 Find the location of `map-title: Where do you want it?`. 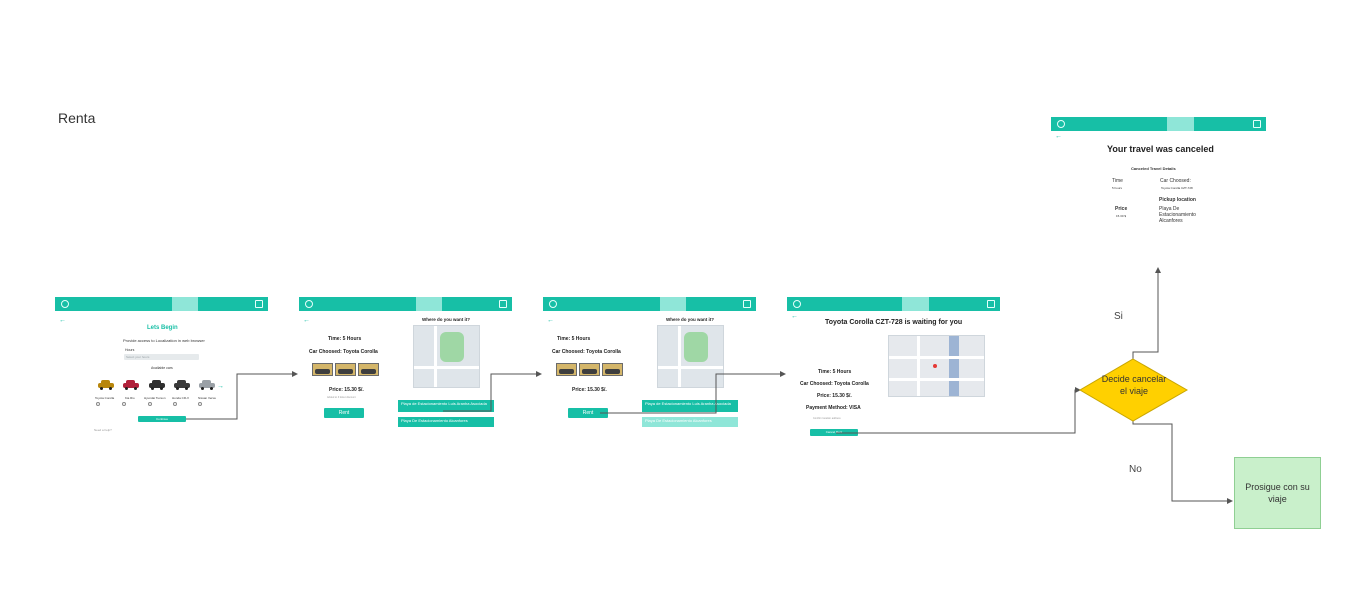

map-title: Where do you want it? is located at coordinates (690, 319).